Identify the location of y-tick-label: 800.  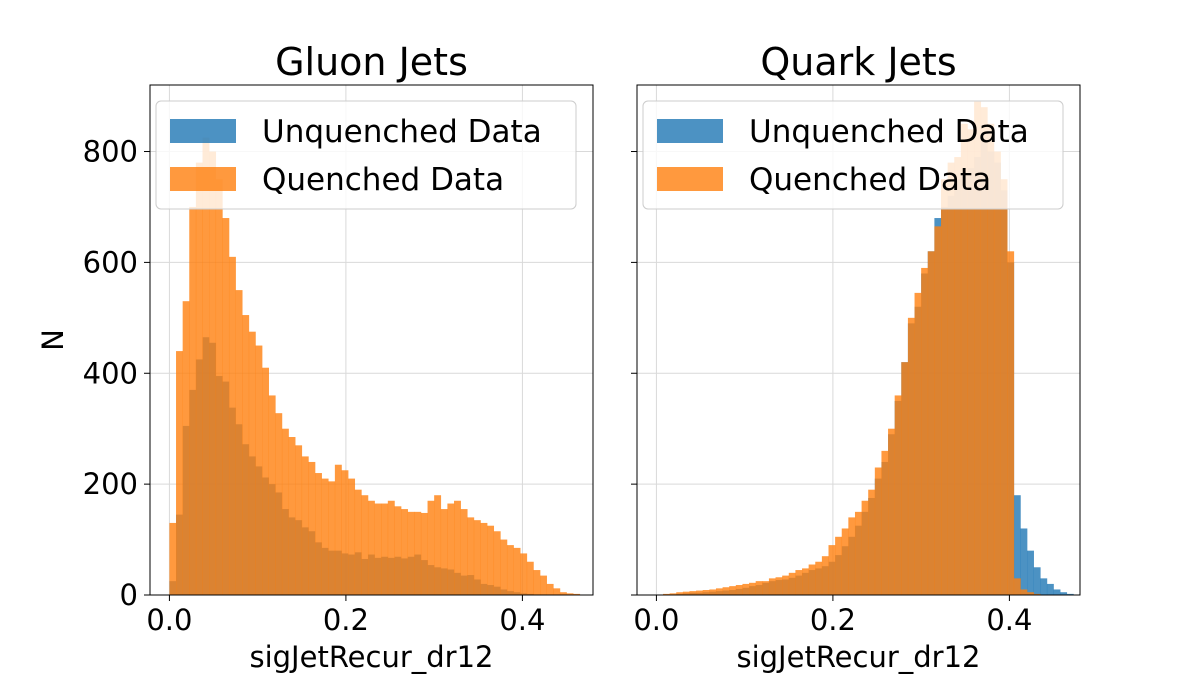
(110, 152).